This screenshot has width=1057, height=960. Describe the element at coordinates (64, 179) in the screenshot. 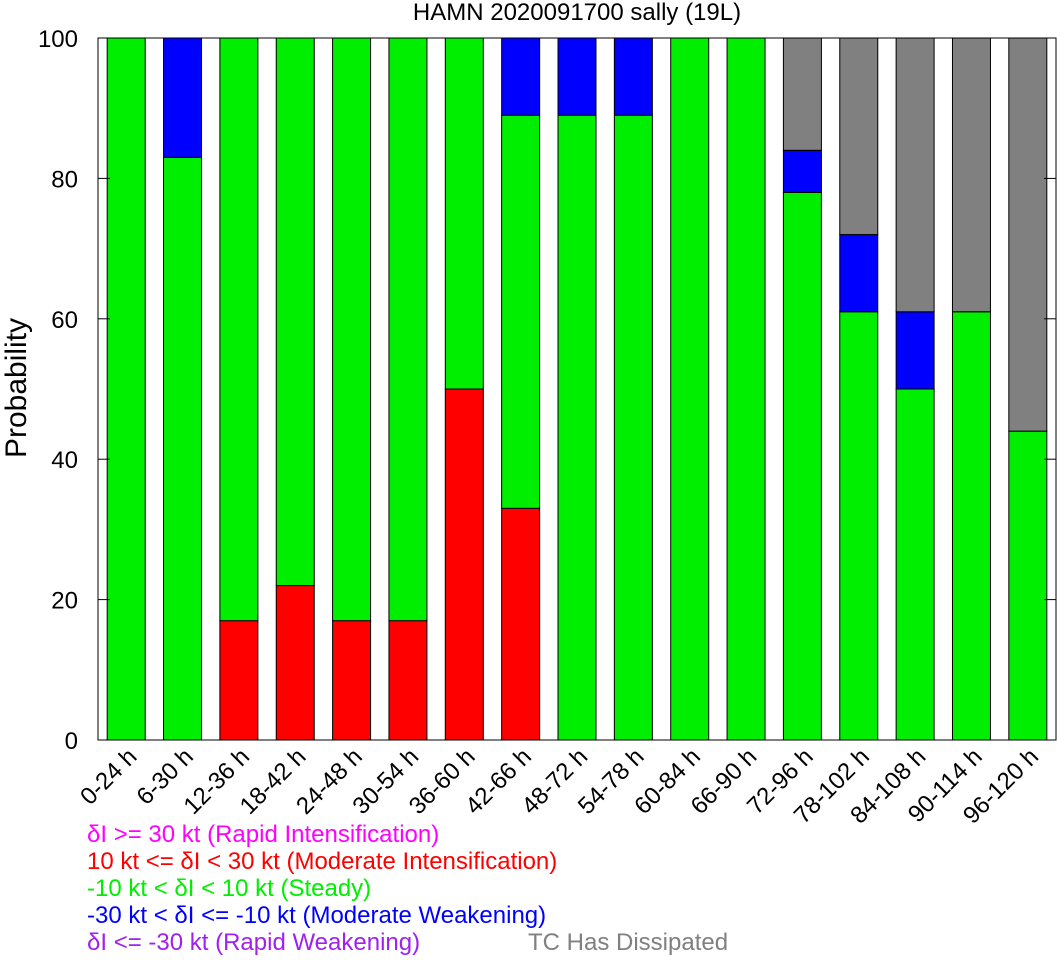

I see `y-tick-label-4: 80` at that location.